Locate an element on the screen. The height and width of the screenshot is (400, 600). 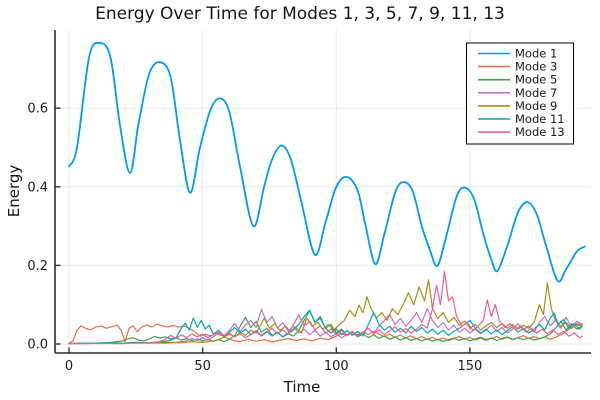
y-axis-label: Energy is located at coordinates (14, 191).